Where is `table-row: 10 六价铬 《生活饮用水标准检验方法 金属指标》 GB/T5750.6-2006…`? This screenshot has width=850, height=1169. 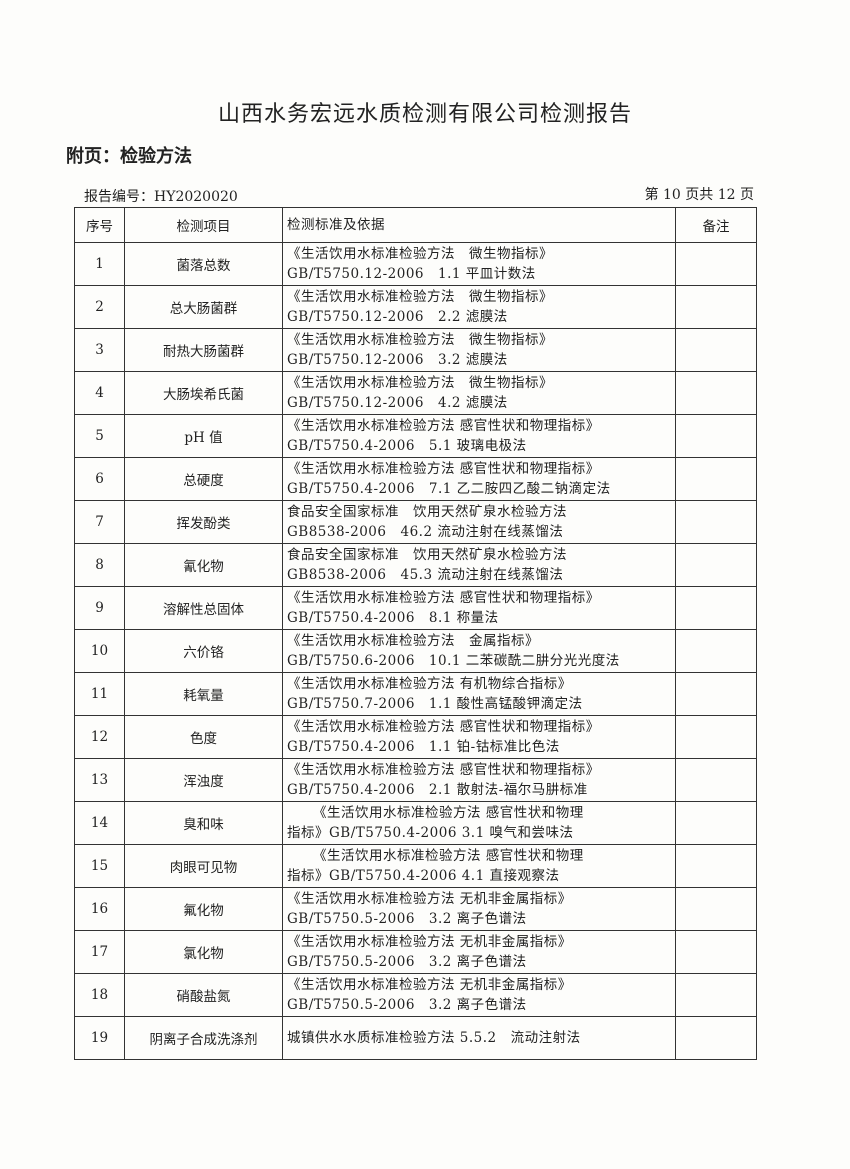
table-row: 10 六价铬 《生活饮用水标准检验方法 金属指标》 GB/T5750.6-2006… is located at coordinates (415, 651).